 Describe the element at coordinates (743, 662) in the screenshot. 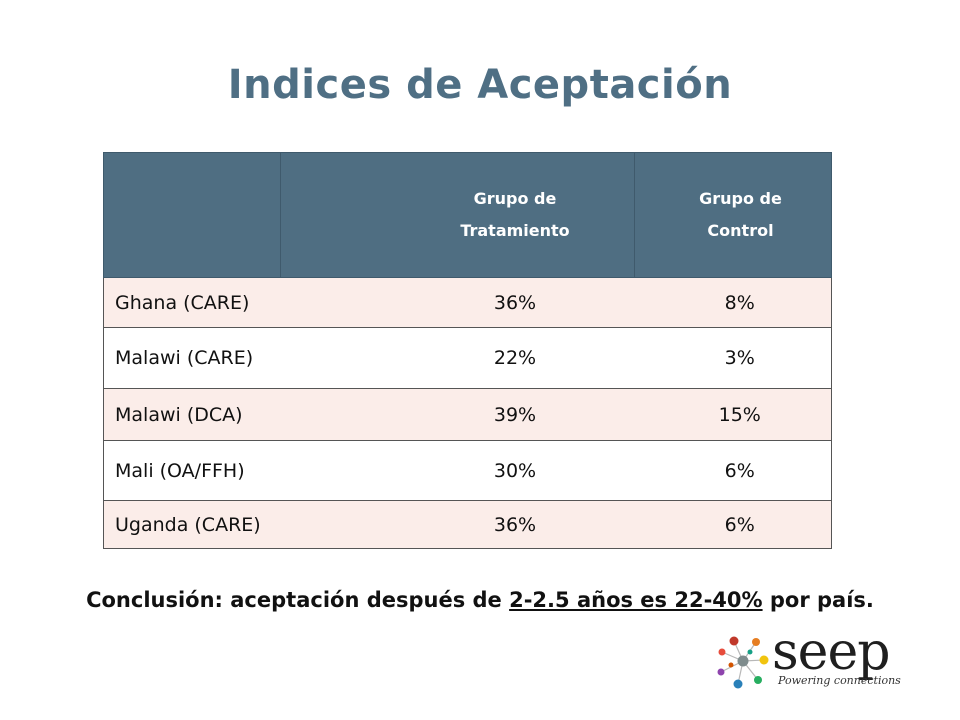

I see `seep-network-dots-icon` at that location.